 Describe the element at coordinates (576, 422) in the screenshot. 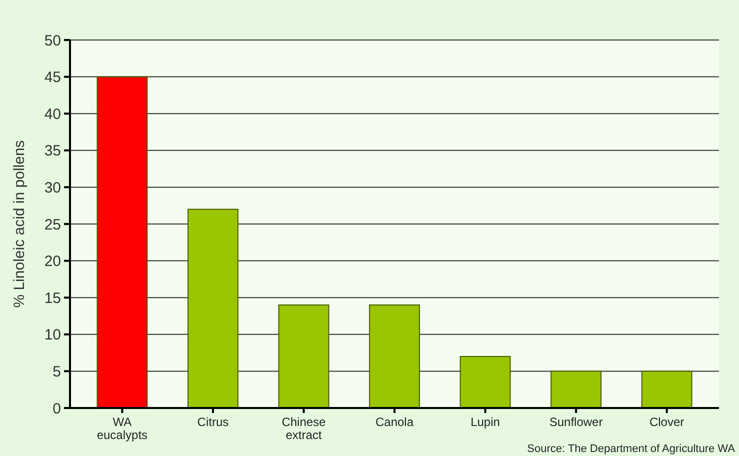

I see `x-tick-label: Sunflower` at that location.